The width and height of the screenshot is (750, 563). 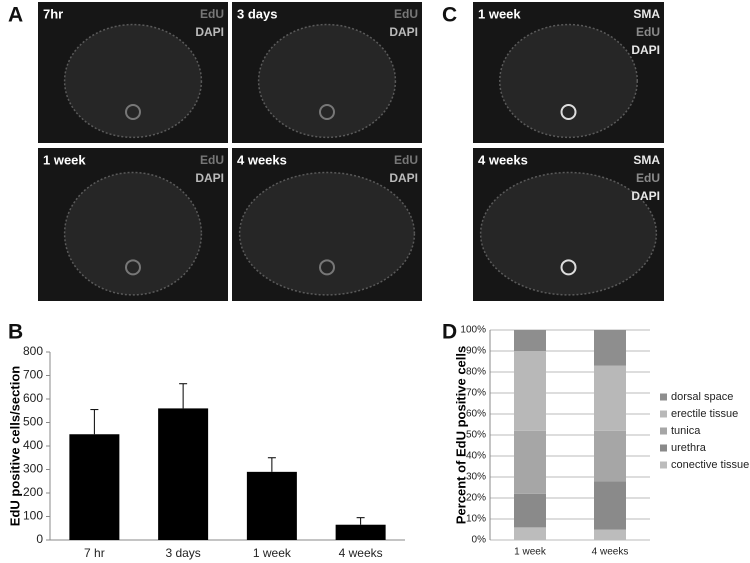 I want to click on legend-label: erectile tissue, so click(x=704, y=414).